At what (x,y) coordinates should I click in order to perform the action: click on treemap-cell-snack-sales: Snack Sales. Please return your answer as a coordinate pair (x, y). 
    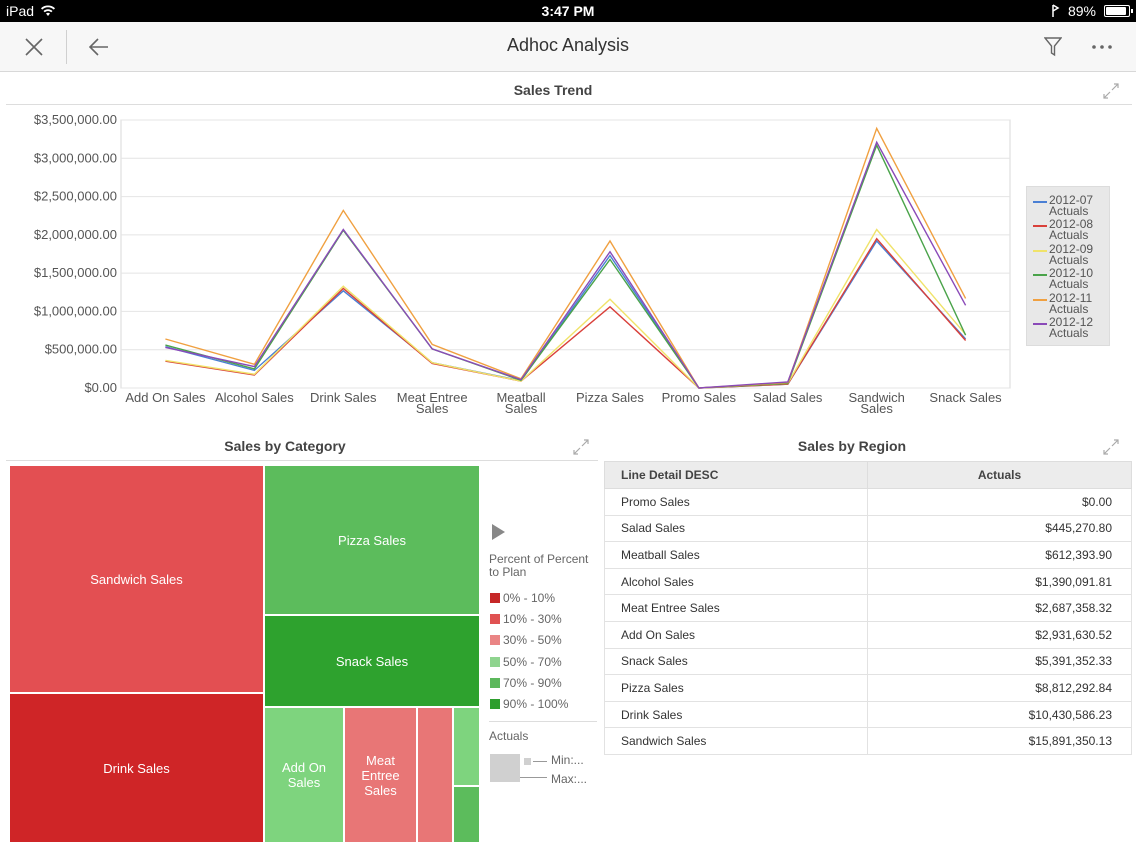
    Looking at the image, I should click on (372, 661).